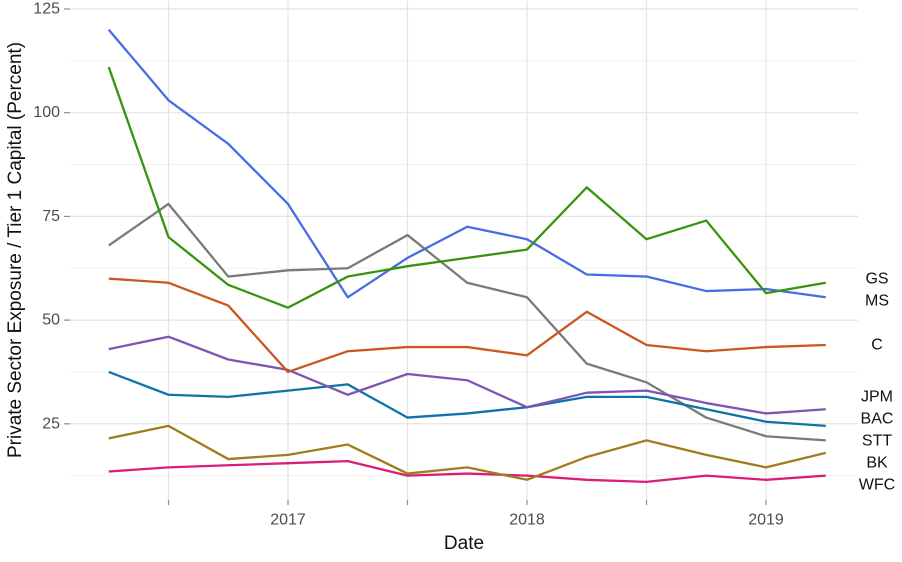  Describe the element at coordinates (877, 484) in the screenshot. I see `series-label-WFC: WFC` at that location.